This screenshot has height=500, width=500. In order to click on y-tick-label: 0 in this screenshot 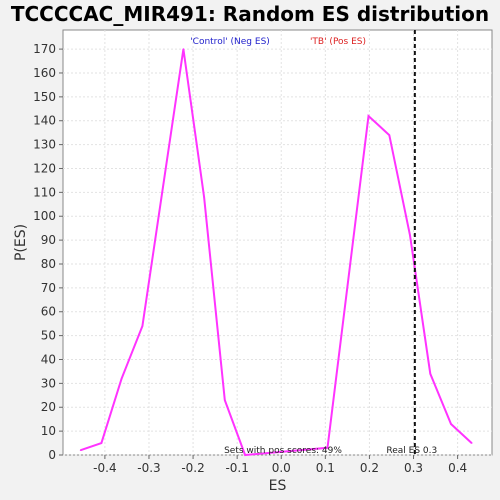, I will do `click(52, 455)`.